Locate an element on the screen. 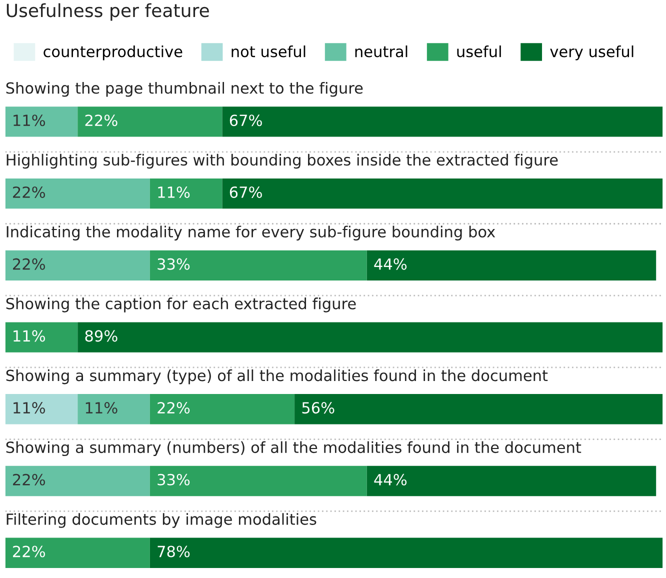 This screenshot has height=578, width=666. data-label: 89% is located at coordinates (101, 336).